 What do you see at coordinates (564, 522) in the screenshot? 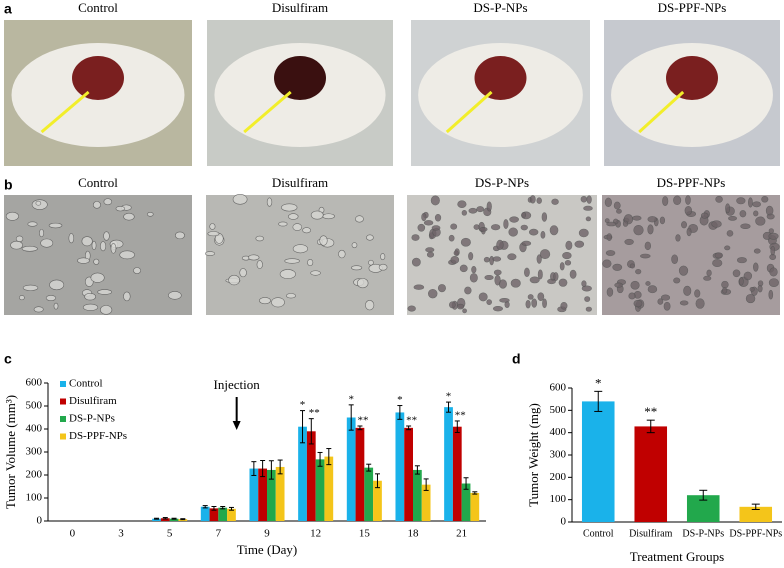
I see `y-tick-label: 0` at bounding box center [564, 522].